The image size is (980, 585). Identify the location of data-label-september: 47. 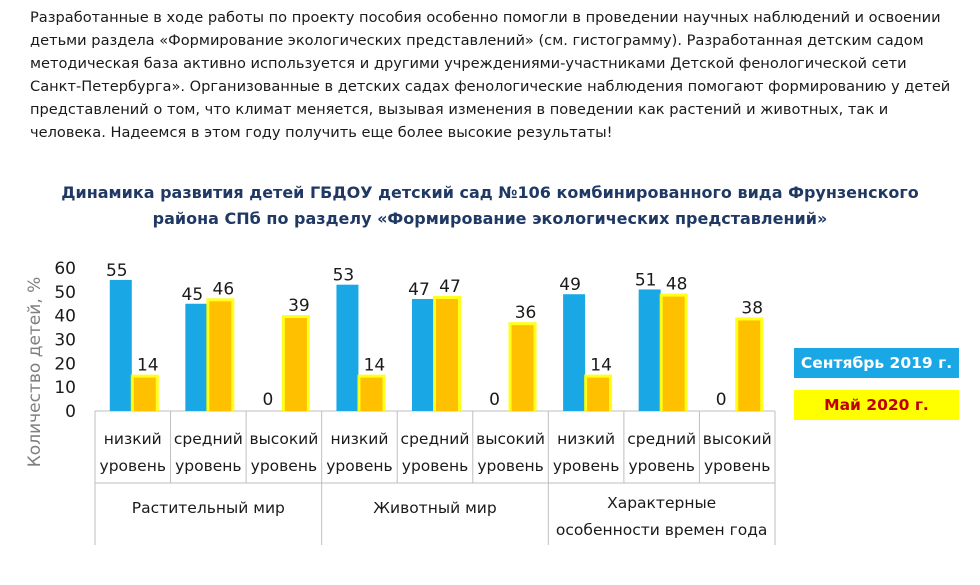
(419, 290).